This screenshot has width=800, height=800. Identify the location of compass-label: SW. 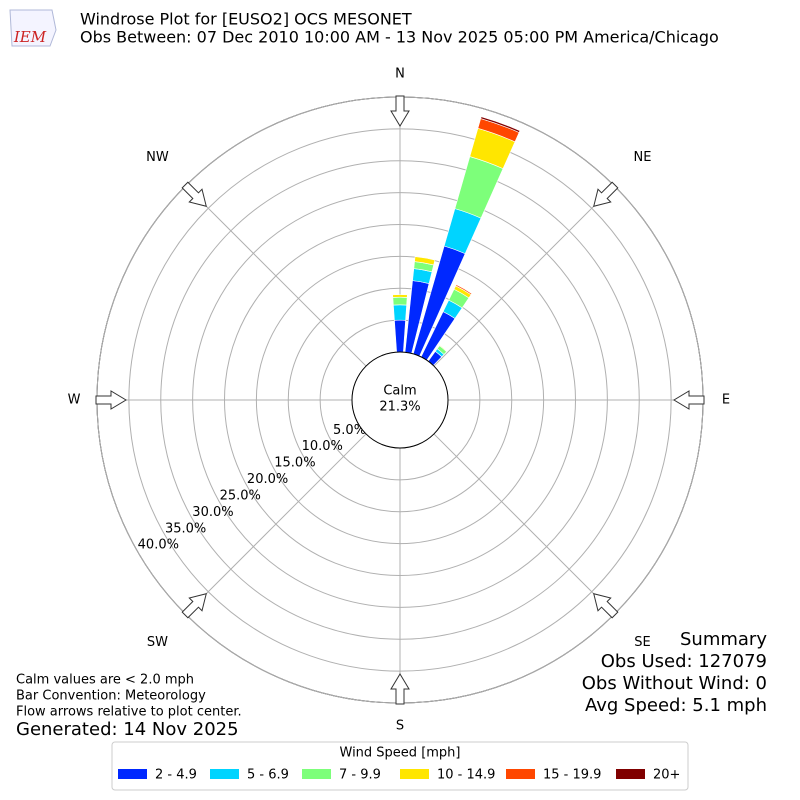
(157, 642).